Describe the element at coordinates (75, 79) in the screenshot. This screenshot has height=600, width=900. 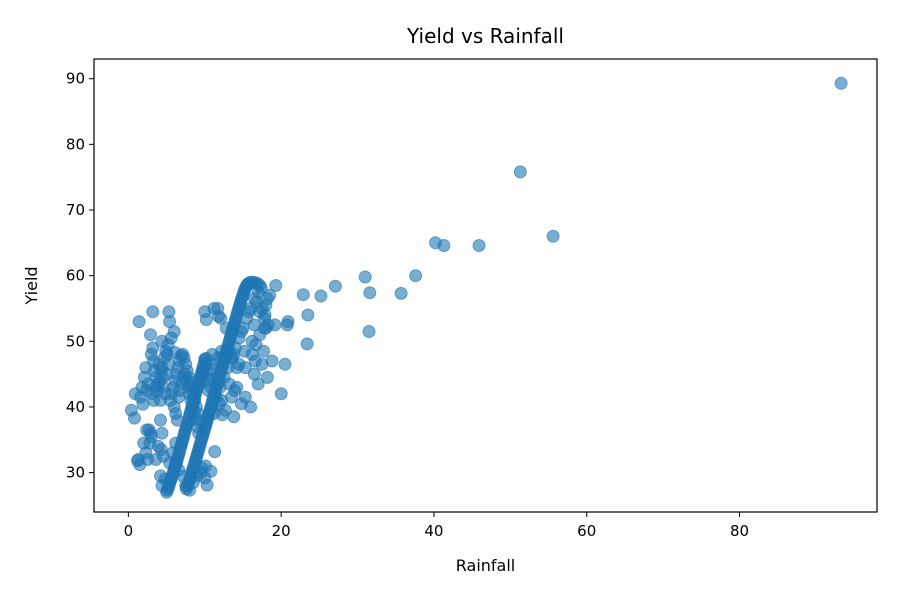
I see `y-tick-label: 90` at that location.